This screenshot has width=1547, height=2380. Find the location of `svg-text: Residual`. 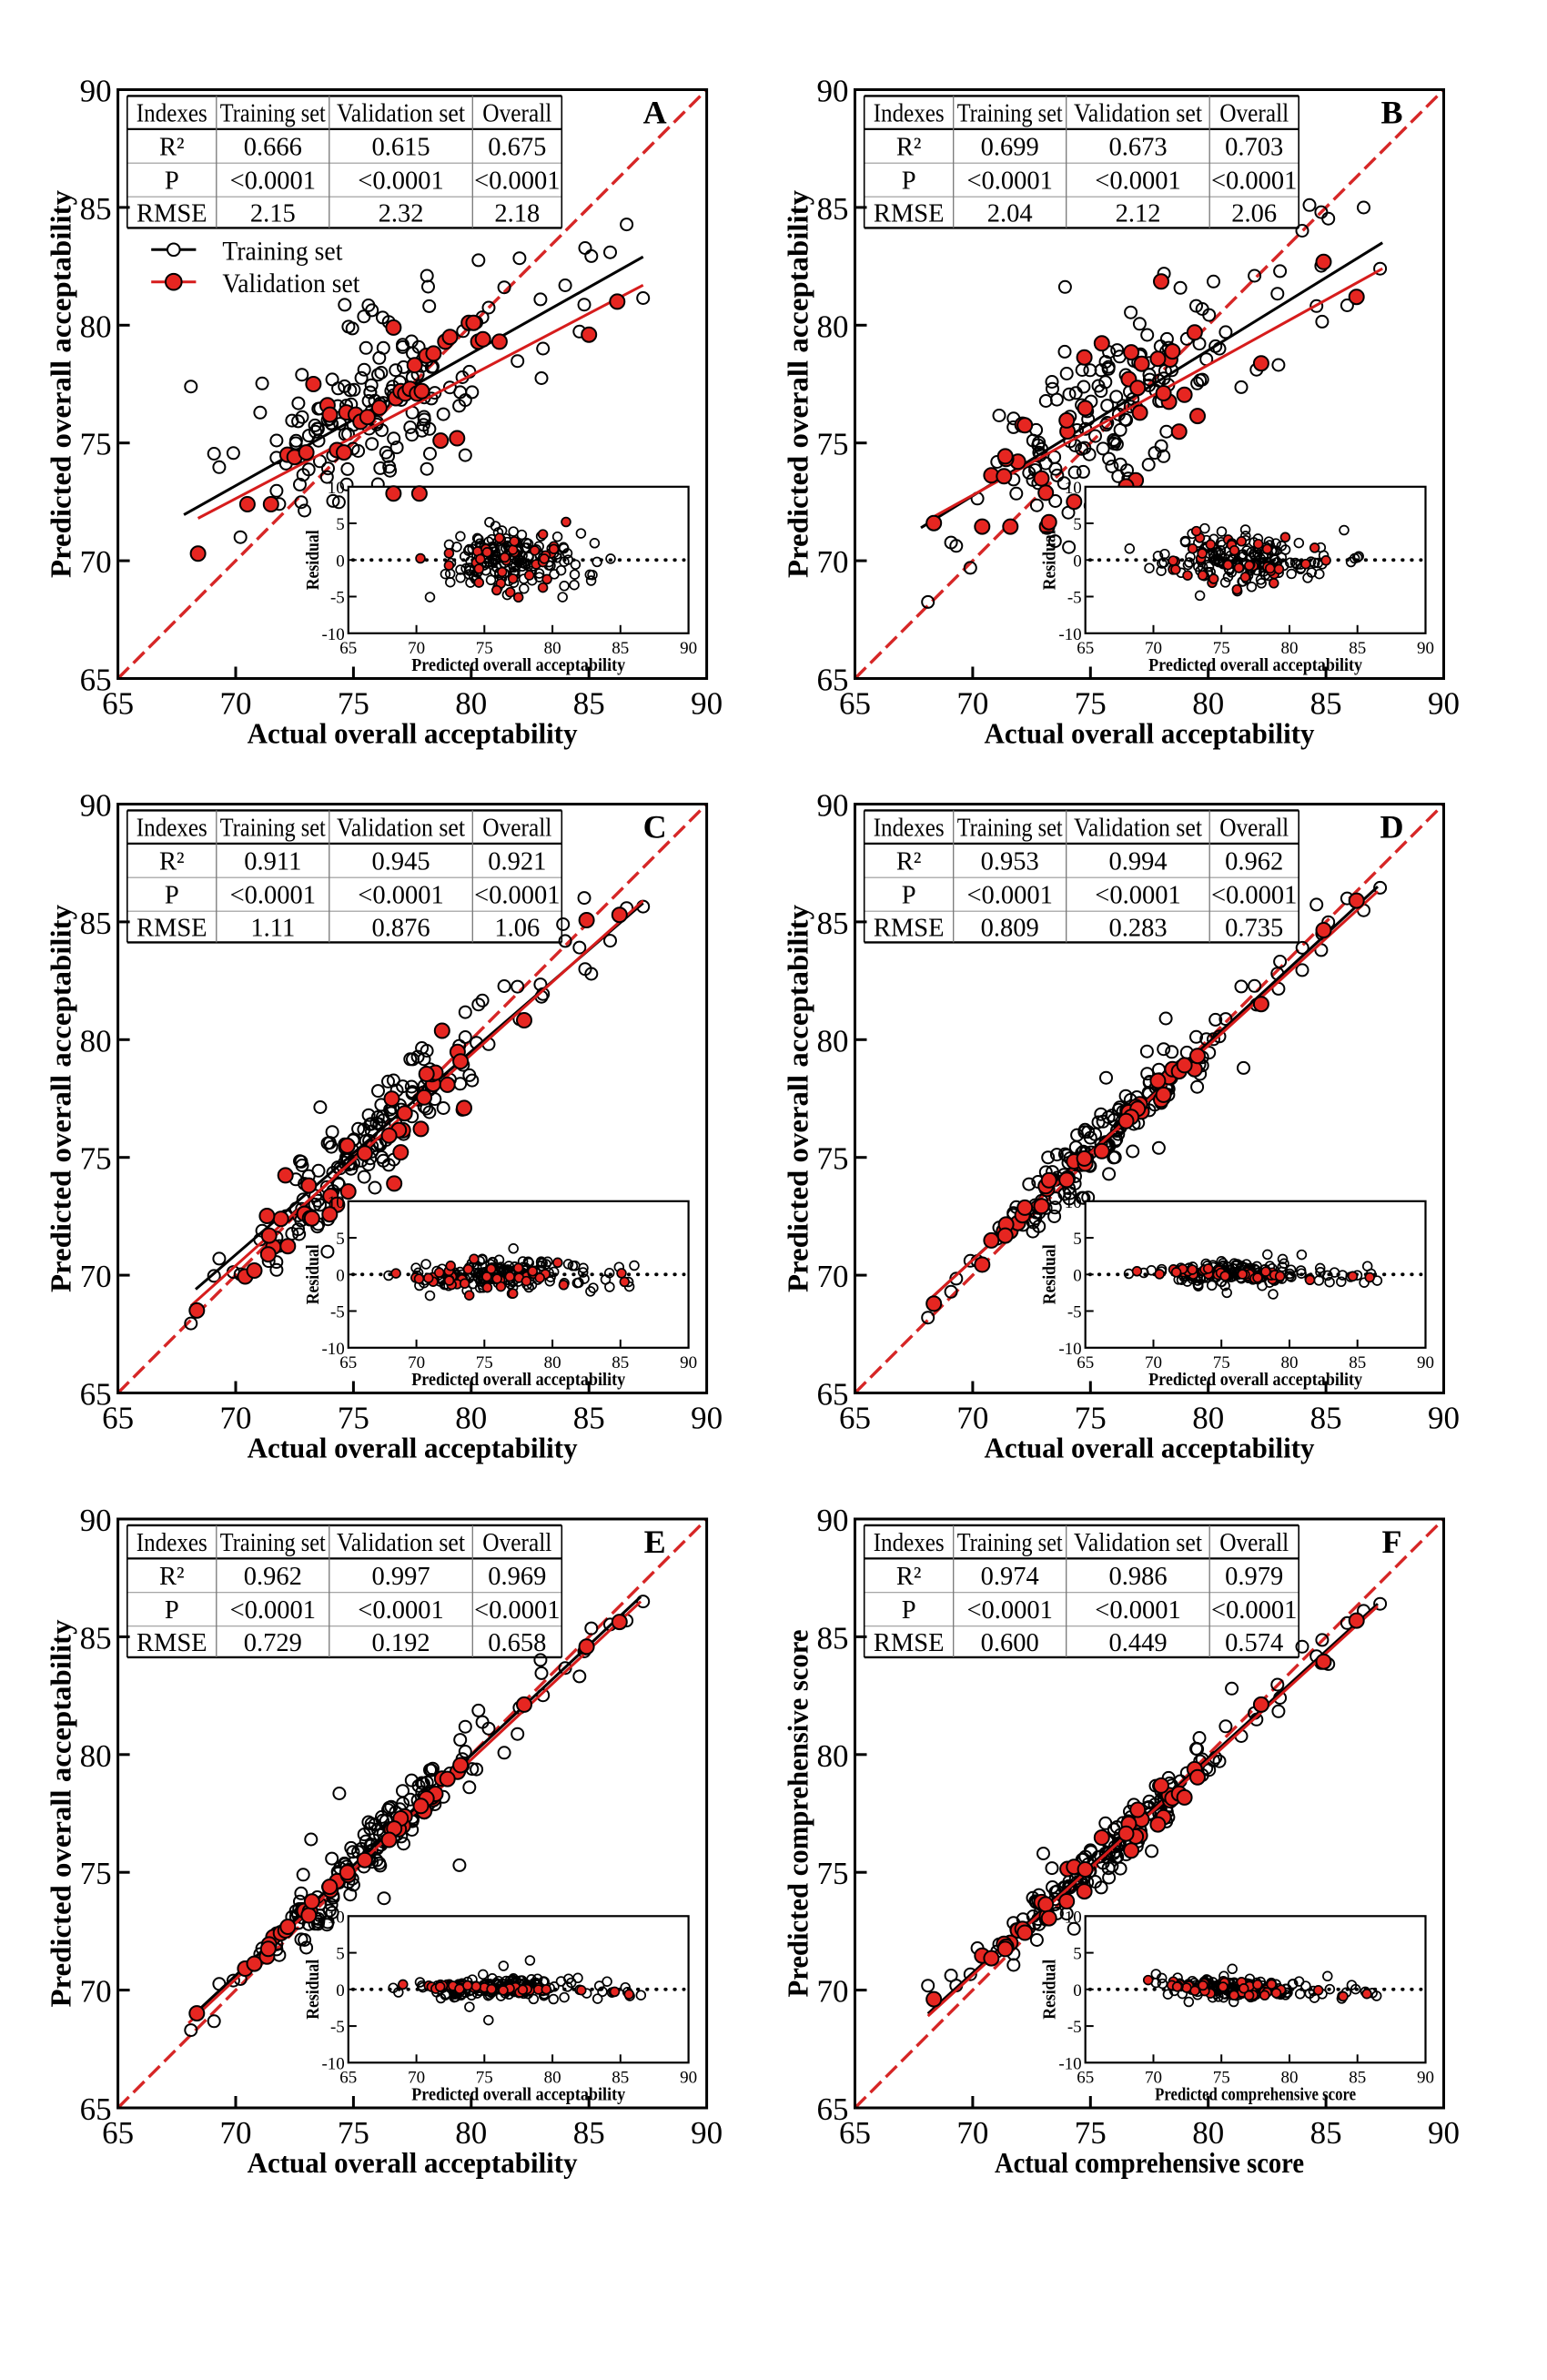

svg-text: Residual is located at coordinates (1050, 560).